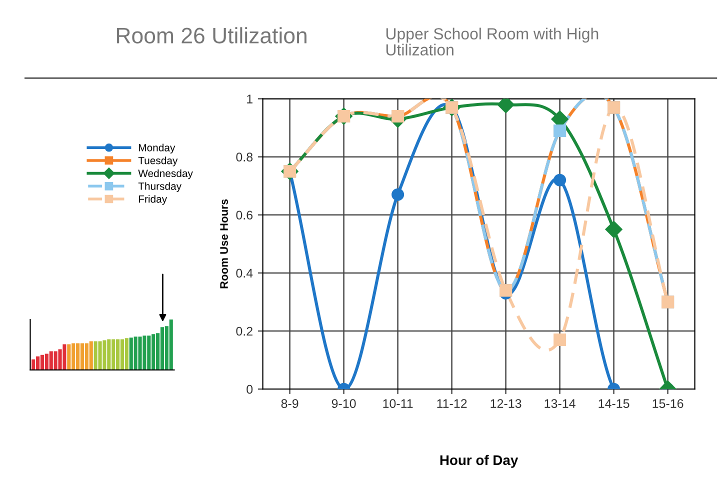 Image resolution: width=720 pixels, height=504 pixels. I want to click on x-tick-label: 10-11, so click(398, 403).